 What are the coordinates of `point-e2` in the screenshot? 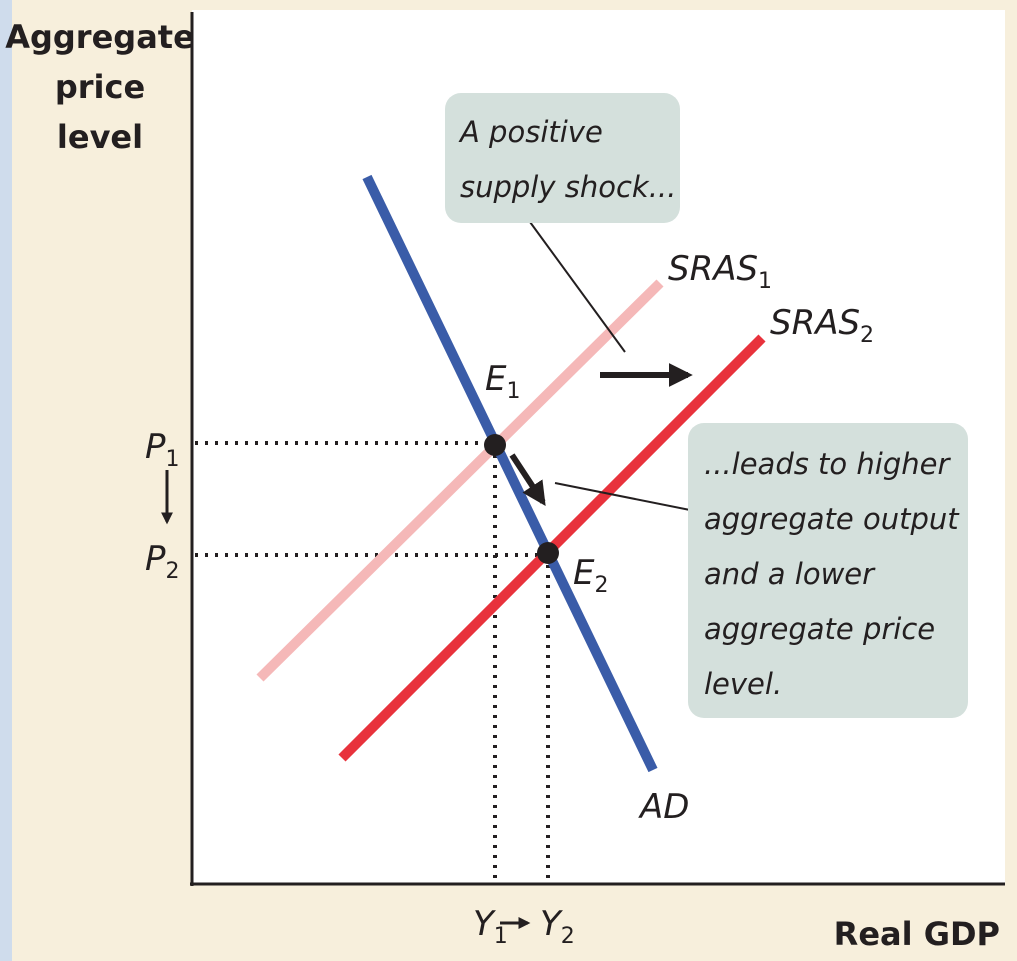 It's located at (548, 553).